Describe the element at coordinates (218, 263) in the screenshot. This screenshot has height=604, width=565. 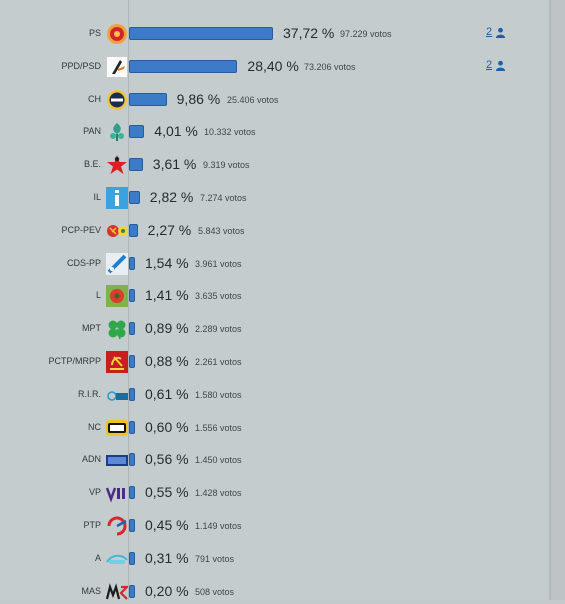
I see `votes-label: 3.961 votos` at that location.